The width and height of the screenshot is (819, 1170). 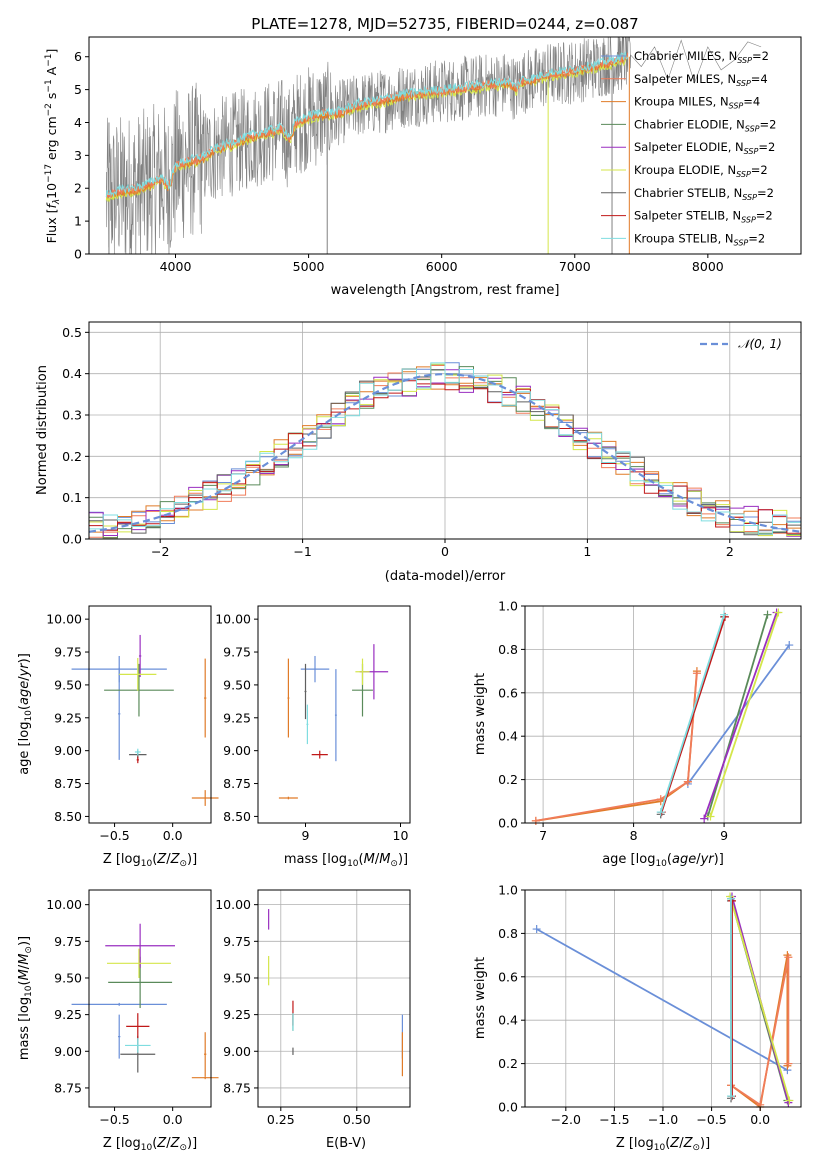 I want to click on residuals-ytick-label: 0.0, so click(x=72, y=539).